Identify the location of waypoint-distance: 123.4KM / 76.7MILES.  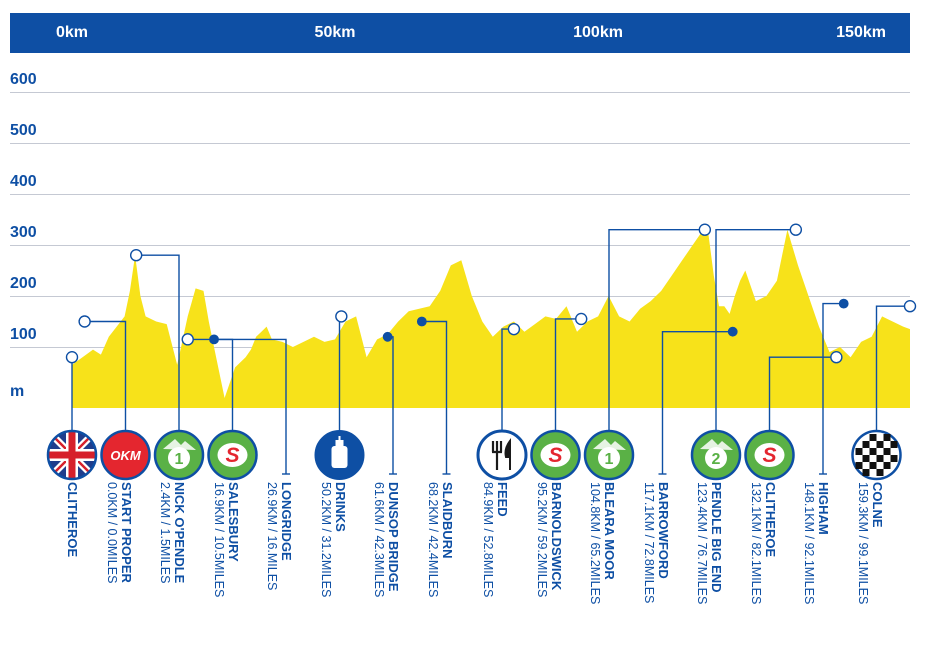
(702, 543).